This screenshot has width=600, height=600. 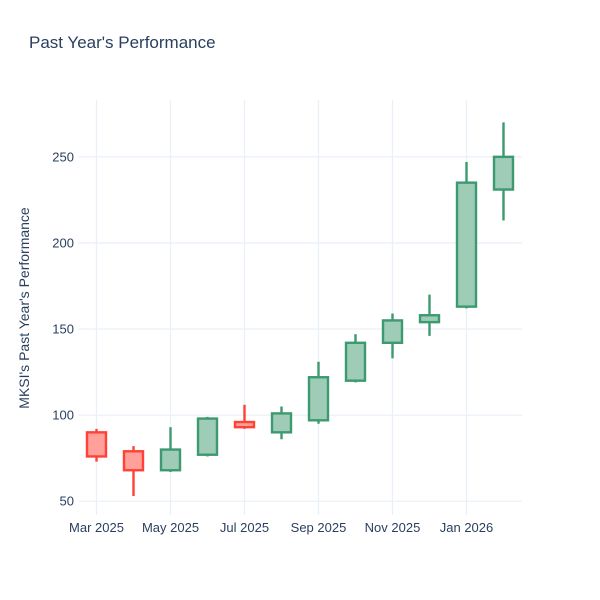 What do you see at coordinates (122, 42) in the screenshot?
I see `chart-title: Past Year's Performance` at bounding box center [122, 42].